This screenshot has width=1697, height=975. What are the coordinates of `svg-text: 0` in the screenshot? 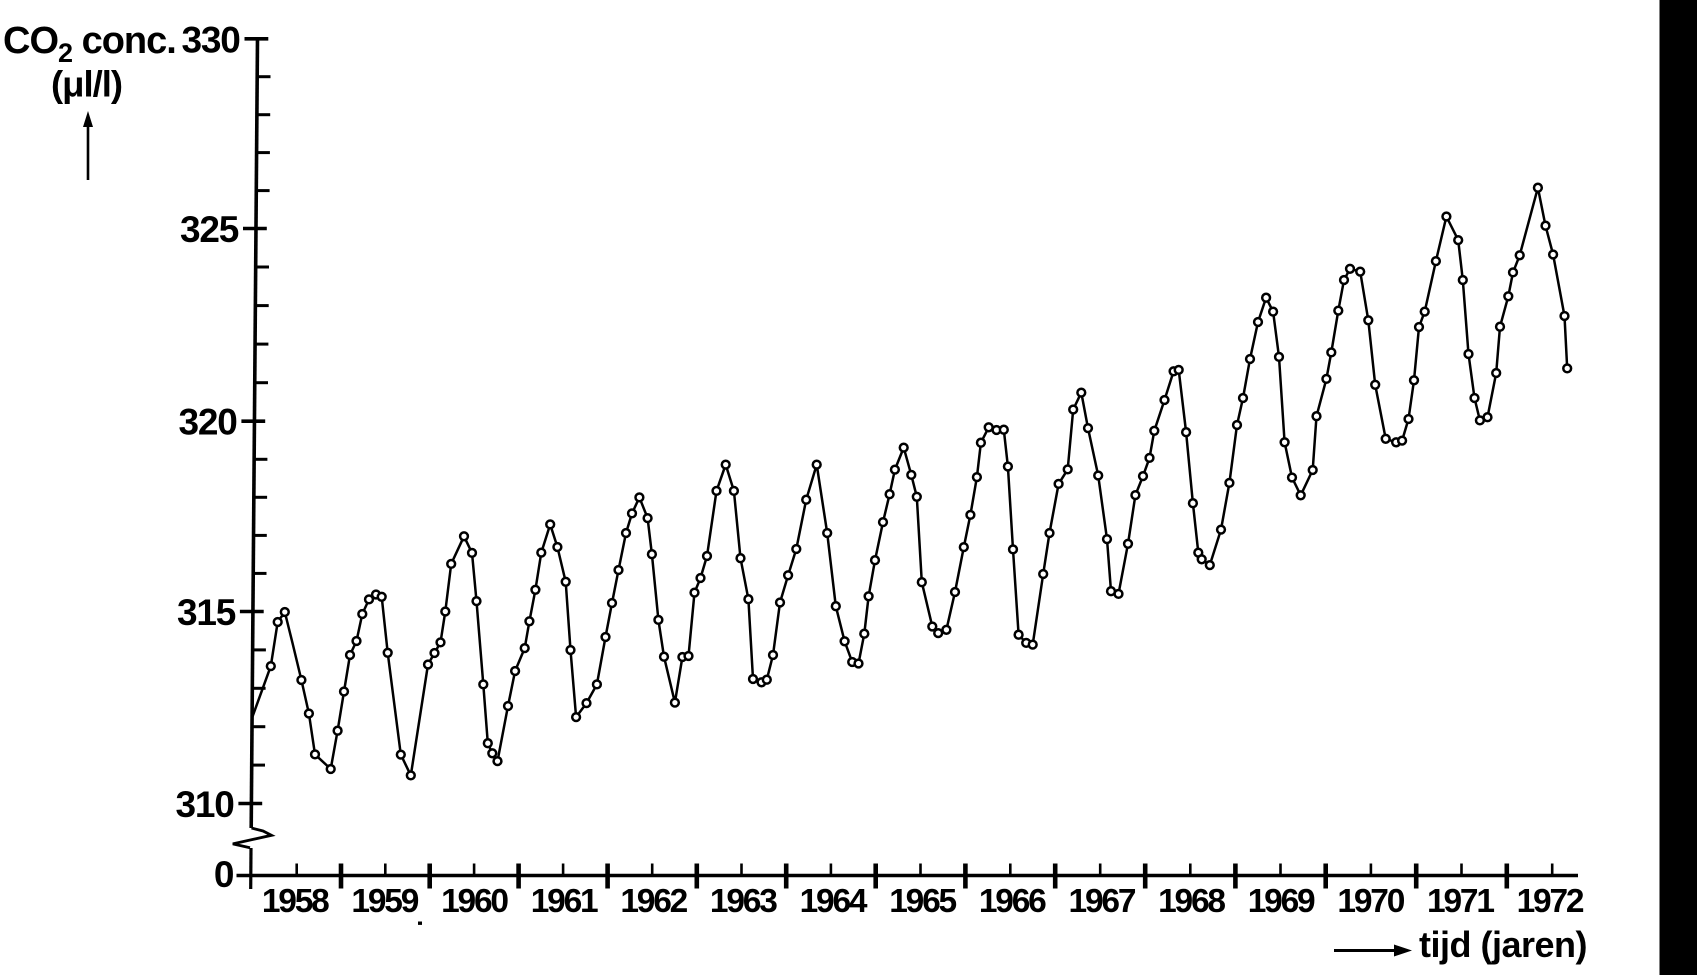 It's located at (224, 874).